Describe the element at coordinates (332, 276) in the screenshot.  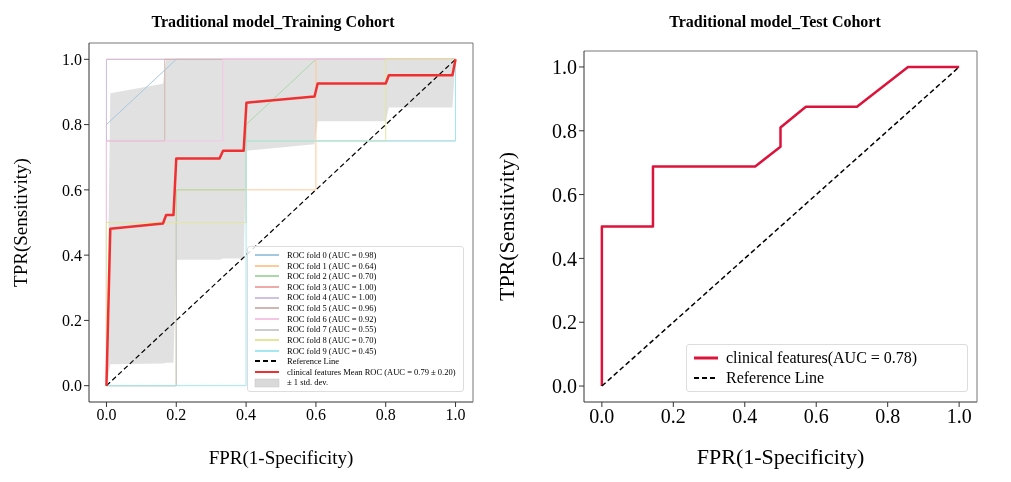
I see `legend-label: ROC fold 2 (AUC = 0.70)` at that location.